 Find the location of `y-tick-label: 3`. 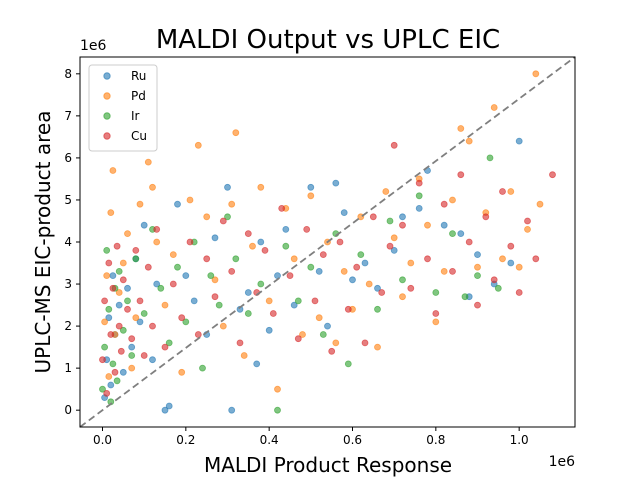

y-tick-label: 3 is located at coordinates (68, 284).